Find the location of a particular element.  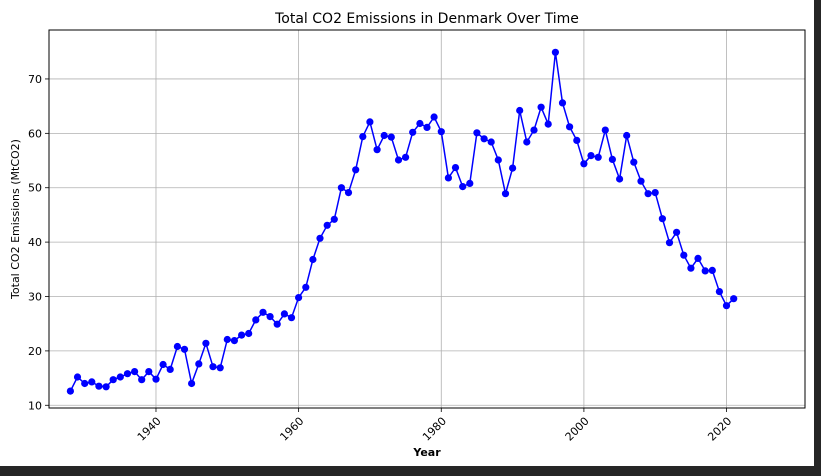

y-tick-label: 10 is located at coordinates (35, 405).